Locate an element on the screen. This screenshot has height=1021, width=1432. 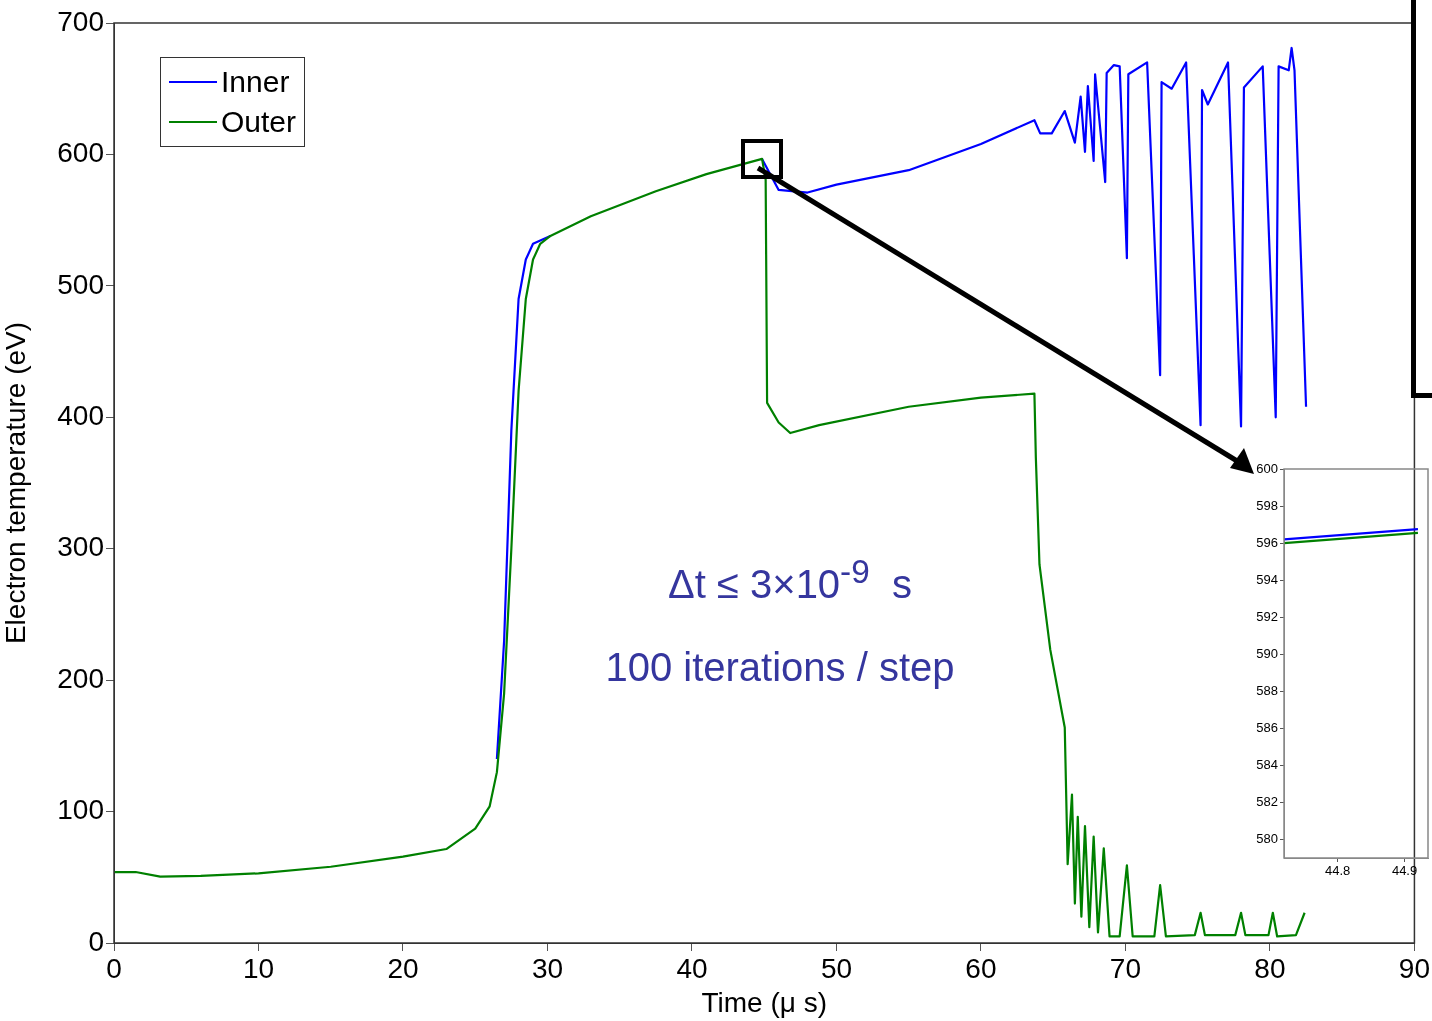
x-tick-label: 10 is located at coordinates (258, 968).